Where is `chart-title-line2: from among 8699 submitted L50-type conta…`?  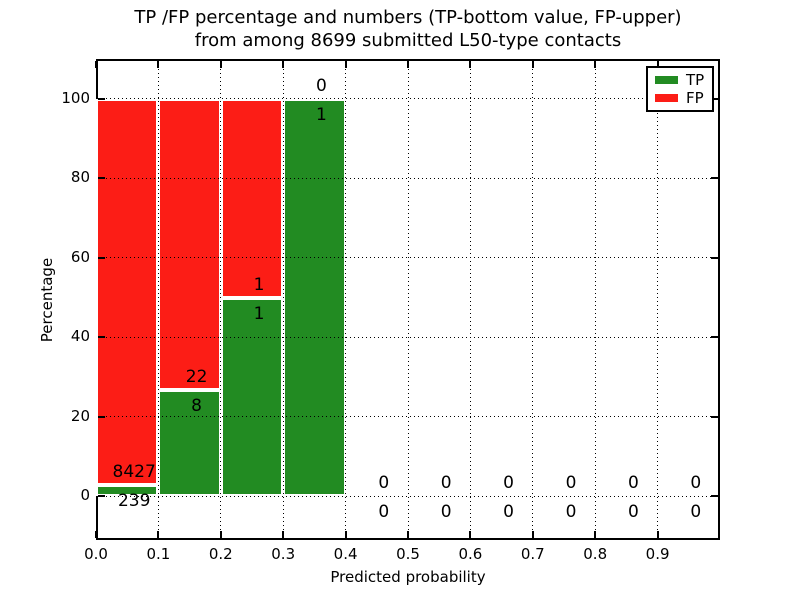
chart-title-line2: from among 8699 submitted L50-type conta… is located at coordinates (408, 40).